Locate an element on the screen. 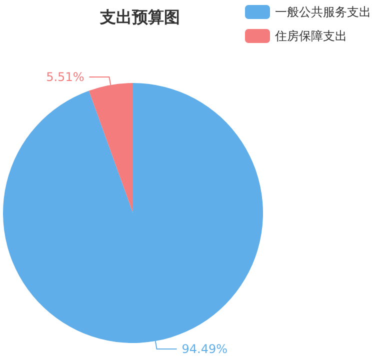 The height and width of the screenshot is (362, 376). legend-label: 住房保障支出 is located at coordinates (310, 36).